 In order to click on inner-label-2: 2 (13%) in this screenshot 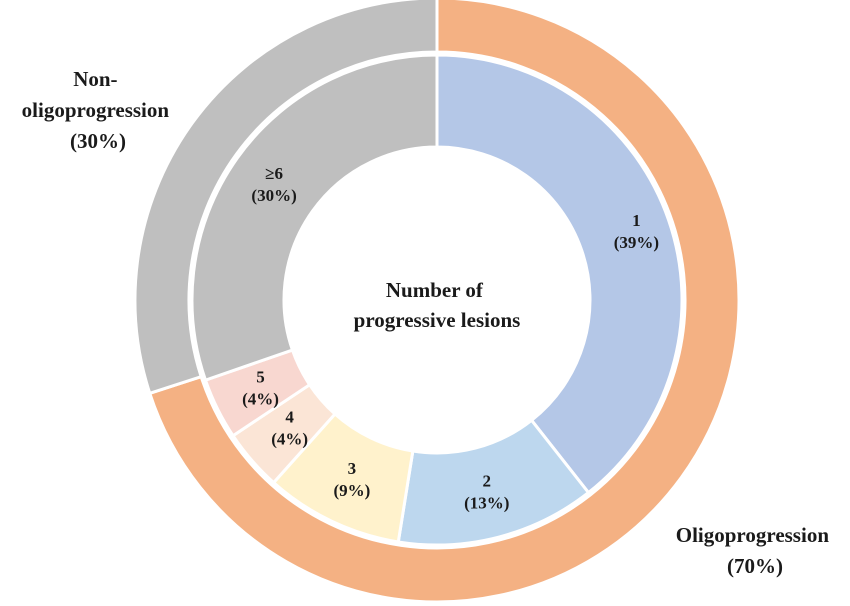, I will do `click(486, 492)`.